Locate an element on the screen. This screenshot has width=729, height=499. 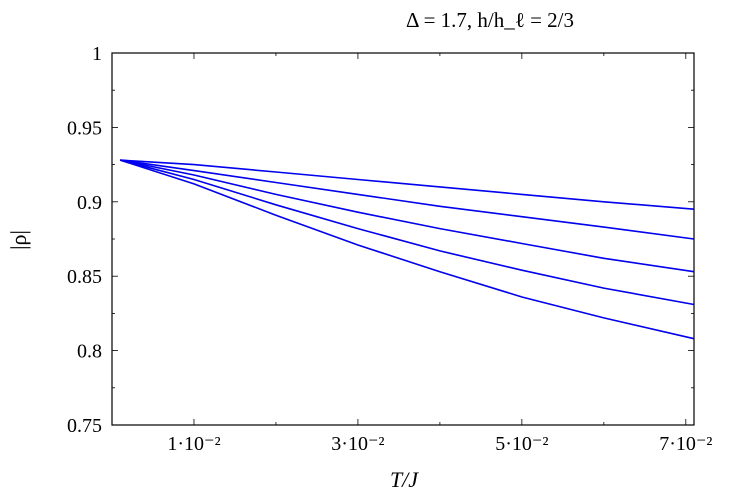
y-axis-label: |ρ| is located at coordinates (18, 240).